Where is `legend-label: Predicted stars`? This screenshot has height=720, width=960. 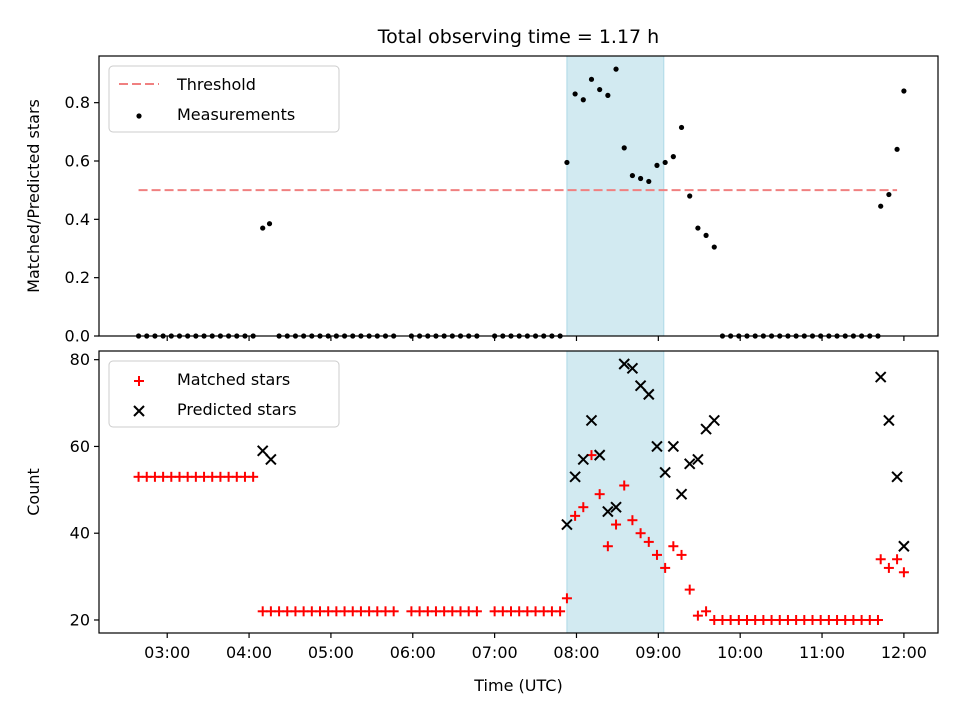
legend-label: Predicted stars is located at coordinates (237, 409).